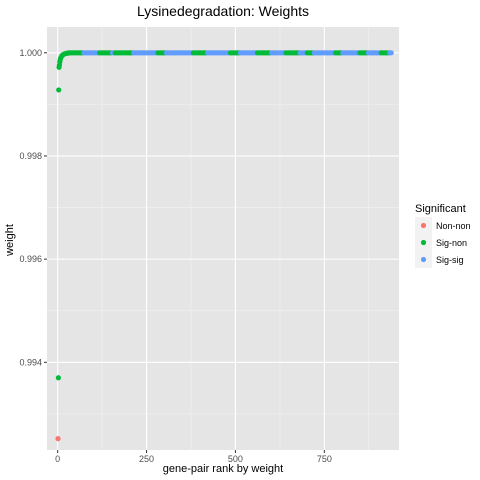 The width and height of the screenshot is (480, 480). I want to click on y-tick-label: 1.000, so click(30, 53).